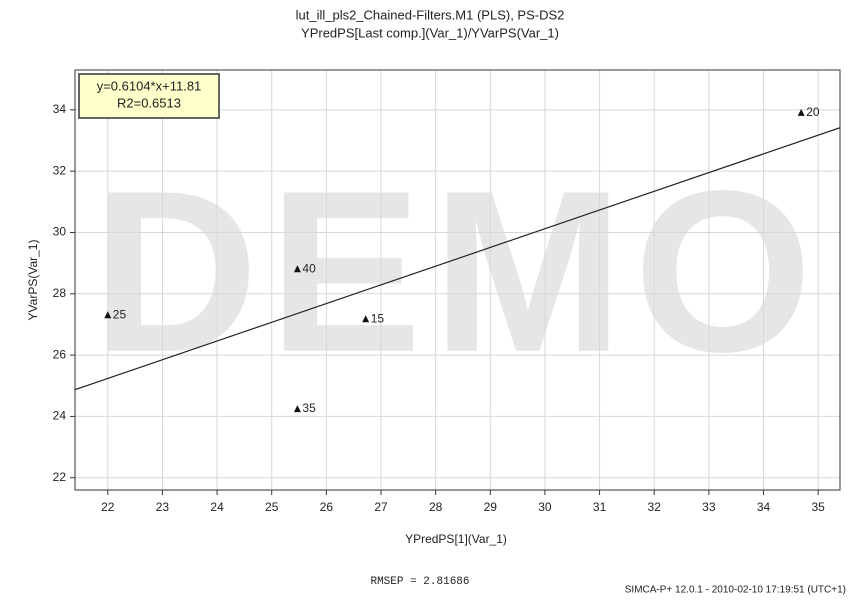 This screenshot has height=600, width=851. Describe the element at coordinates (272, 507) in the screenshot. I see `x-tick-label: 25` at that location.